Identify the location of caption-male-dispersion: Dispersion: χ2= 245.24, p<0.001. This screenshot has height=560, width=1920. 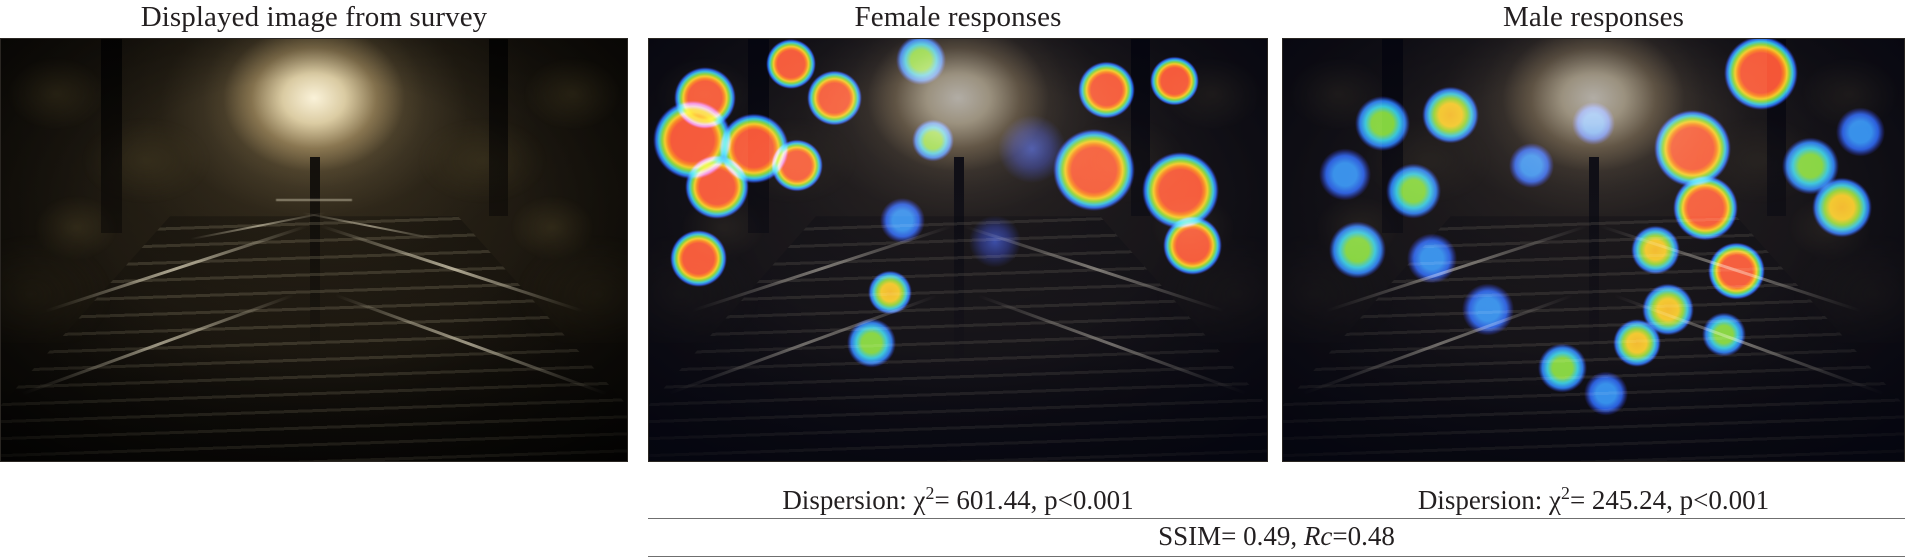
(1593, 501).